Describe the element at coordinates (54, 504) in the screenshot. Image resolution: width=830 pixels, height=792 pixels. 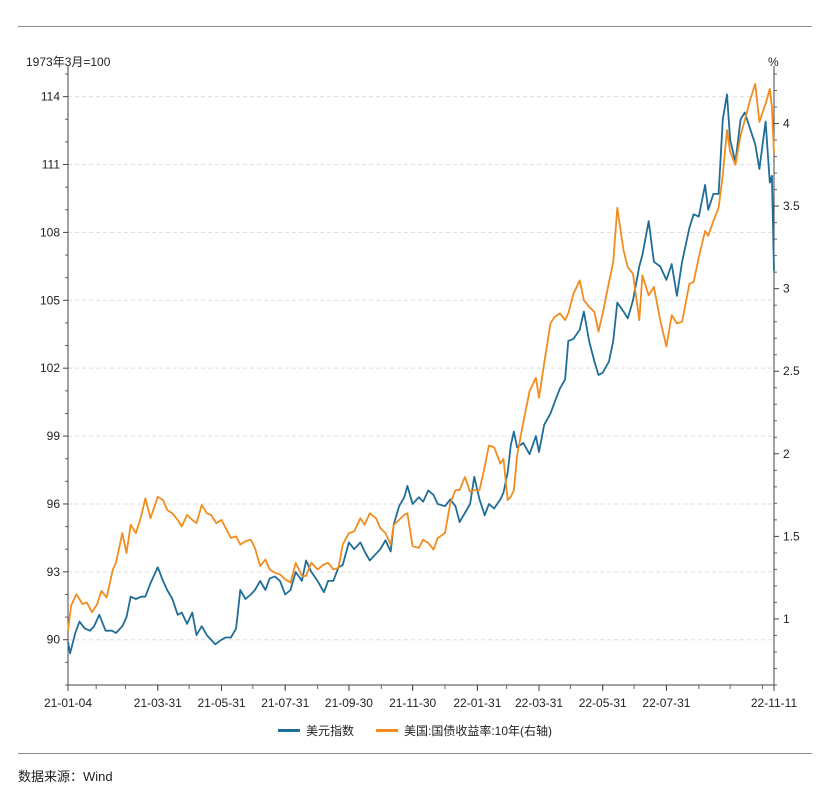
I see `y-left-tick-label: 96` at that location.